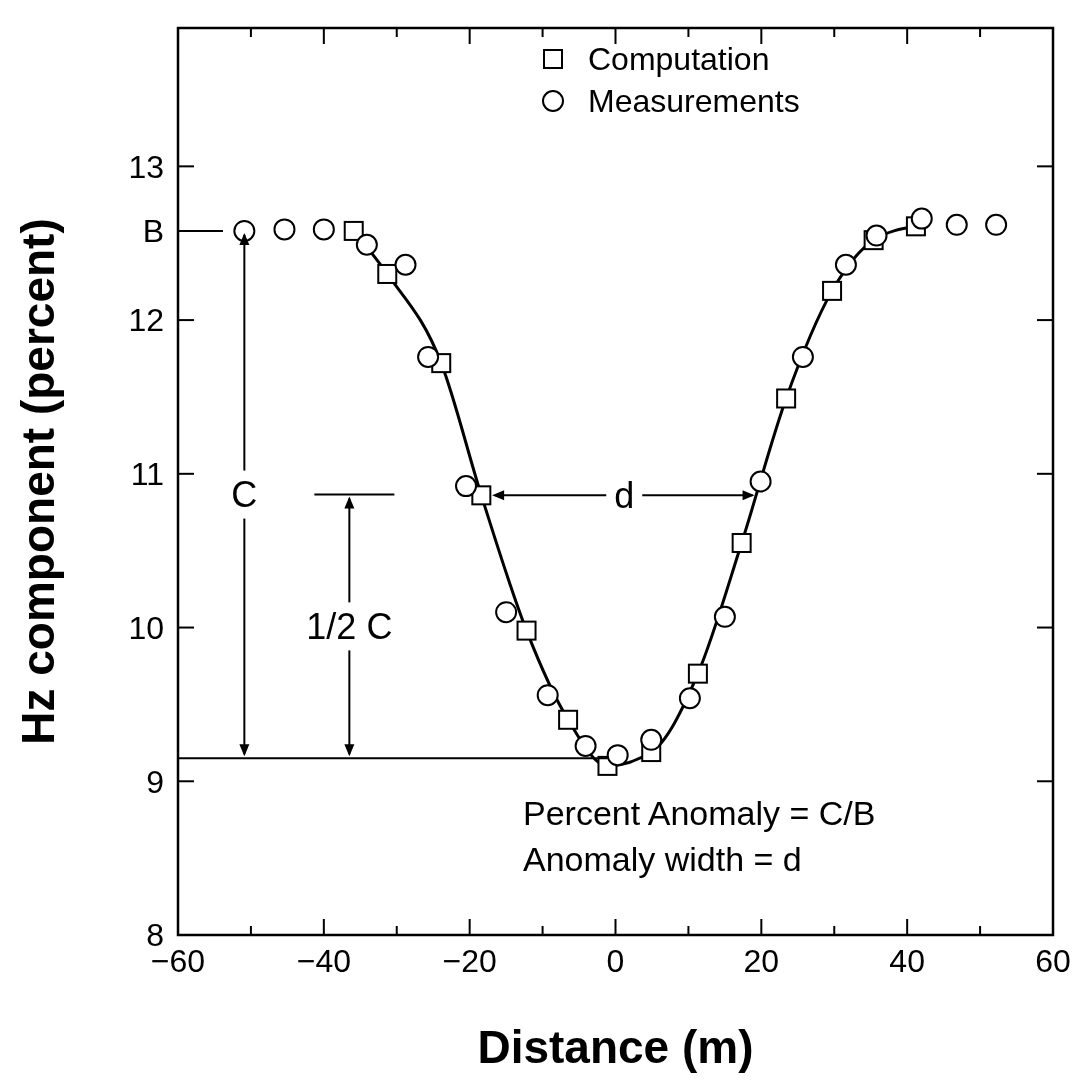 The height and width of the screenshot is (1089, 1086). What do you see at coordinates (907, 960) in the screenshot?
I see `x-tick-label: 40` at bounding box center [907, 960].